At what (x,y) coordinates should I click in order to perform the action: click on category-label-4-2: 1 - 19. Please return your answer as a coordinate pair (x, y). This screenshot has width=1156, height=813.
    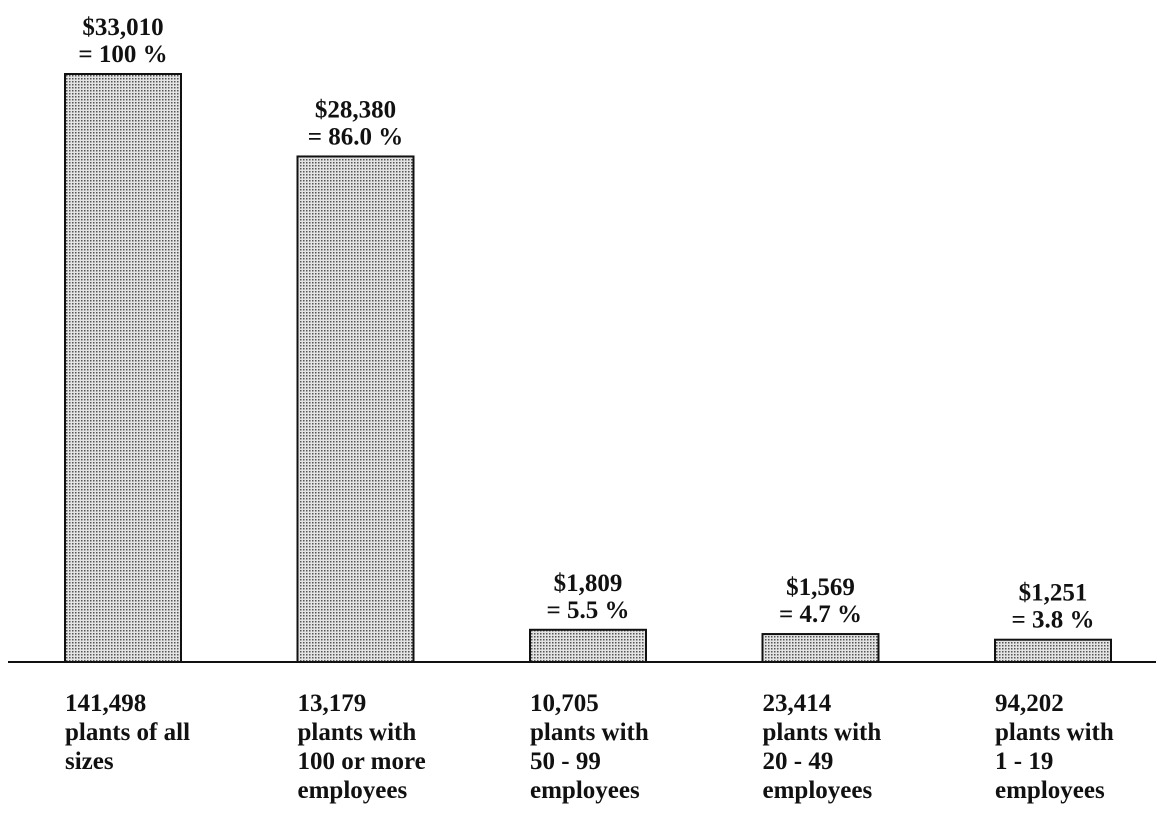
    Looking at the image, I should click on (1024, 761).